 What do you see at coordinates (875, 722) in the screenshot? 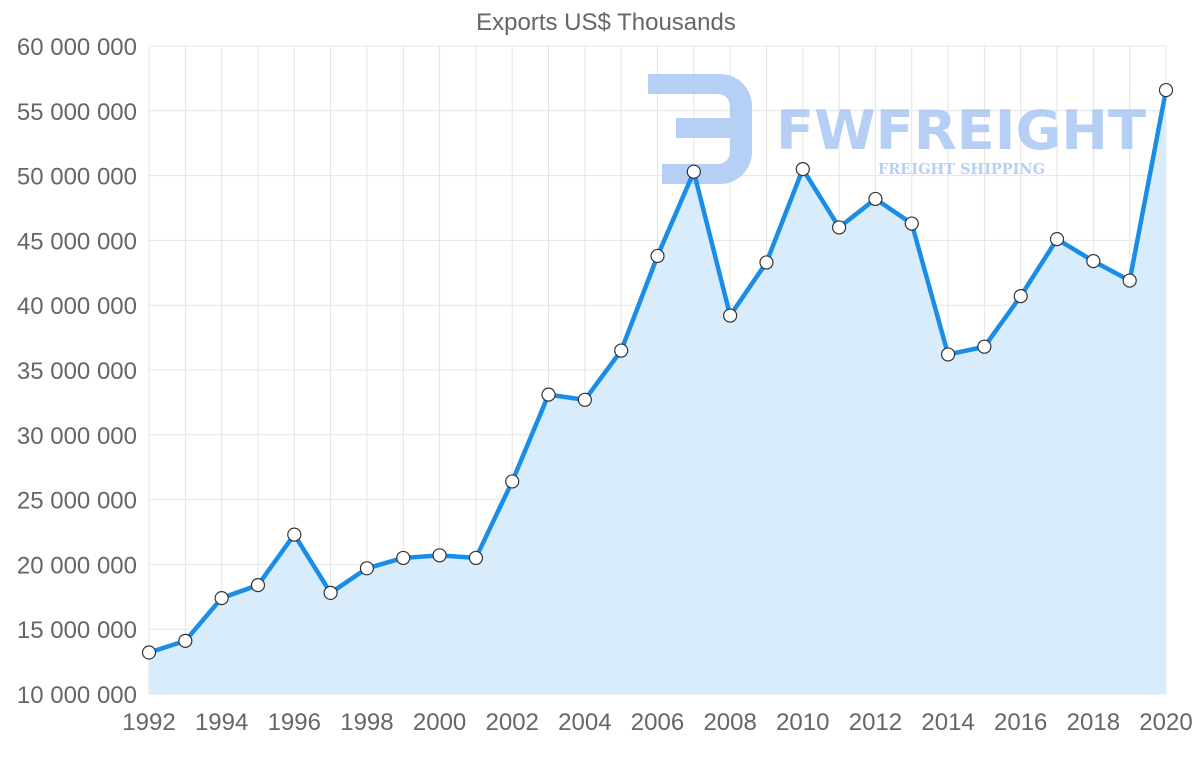
I see `x-tick-label: 2012` at bounding box center [875, 722].